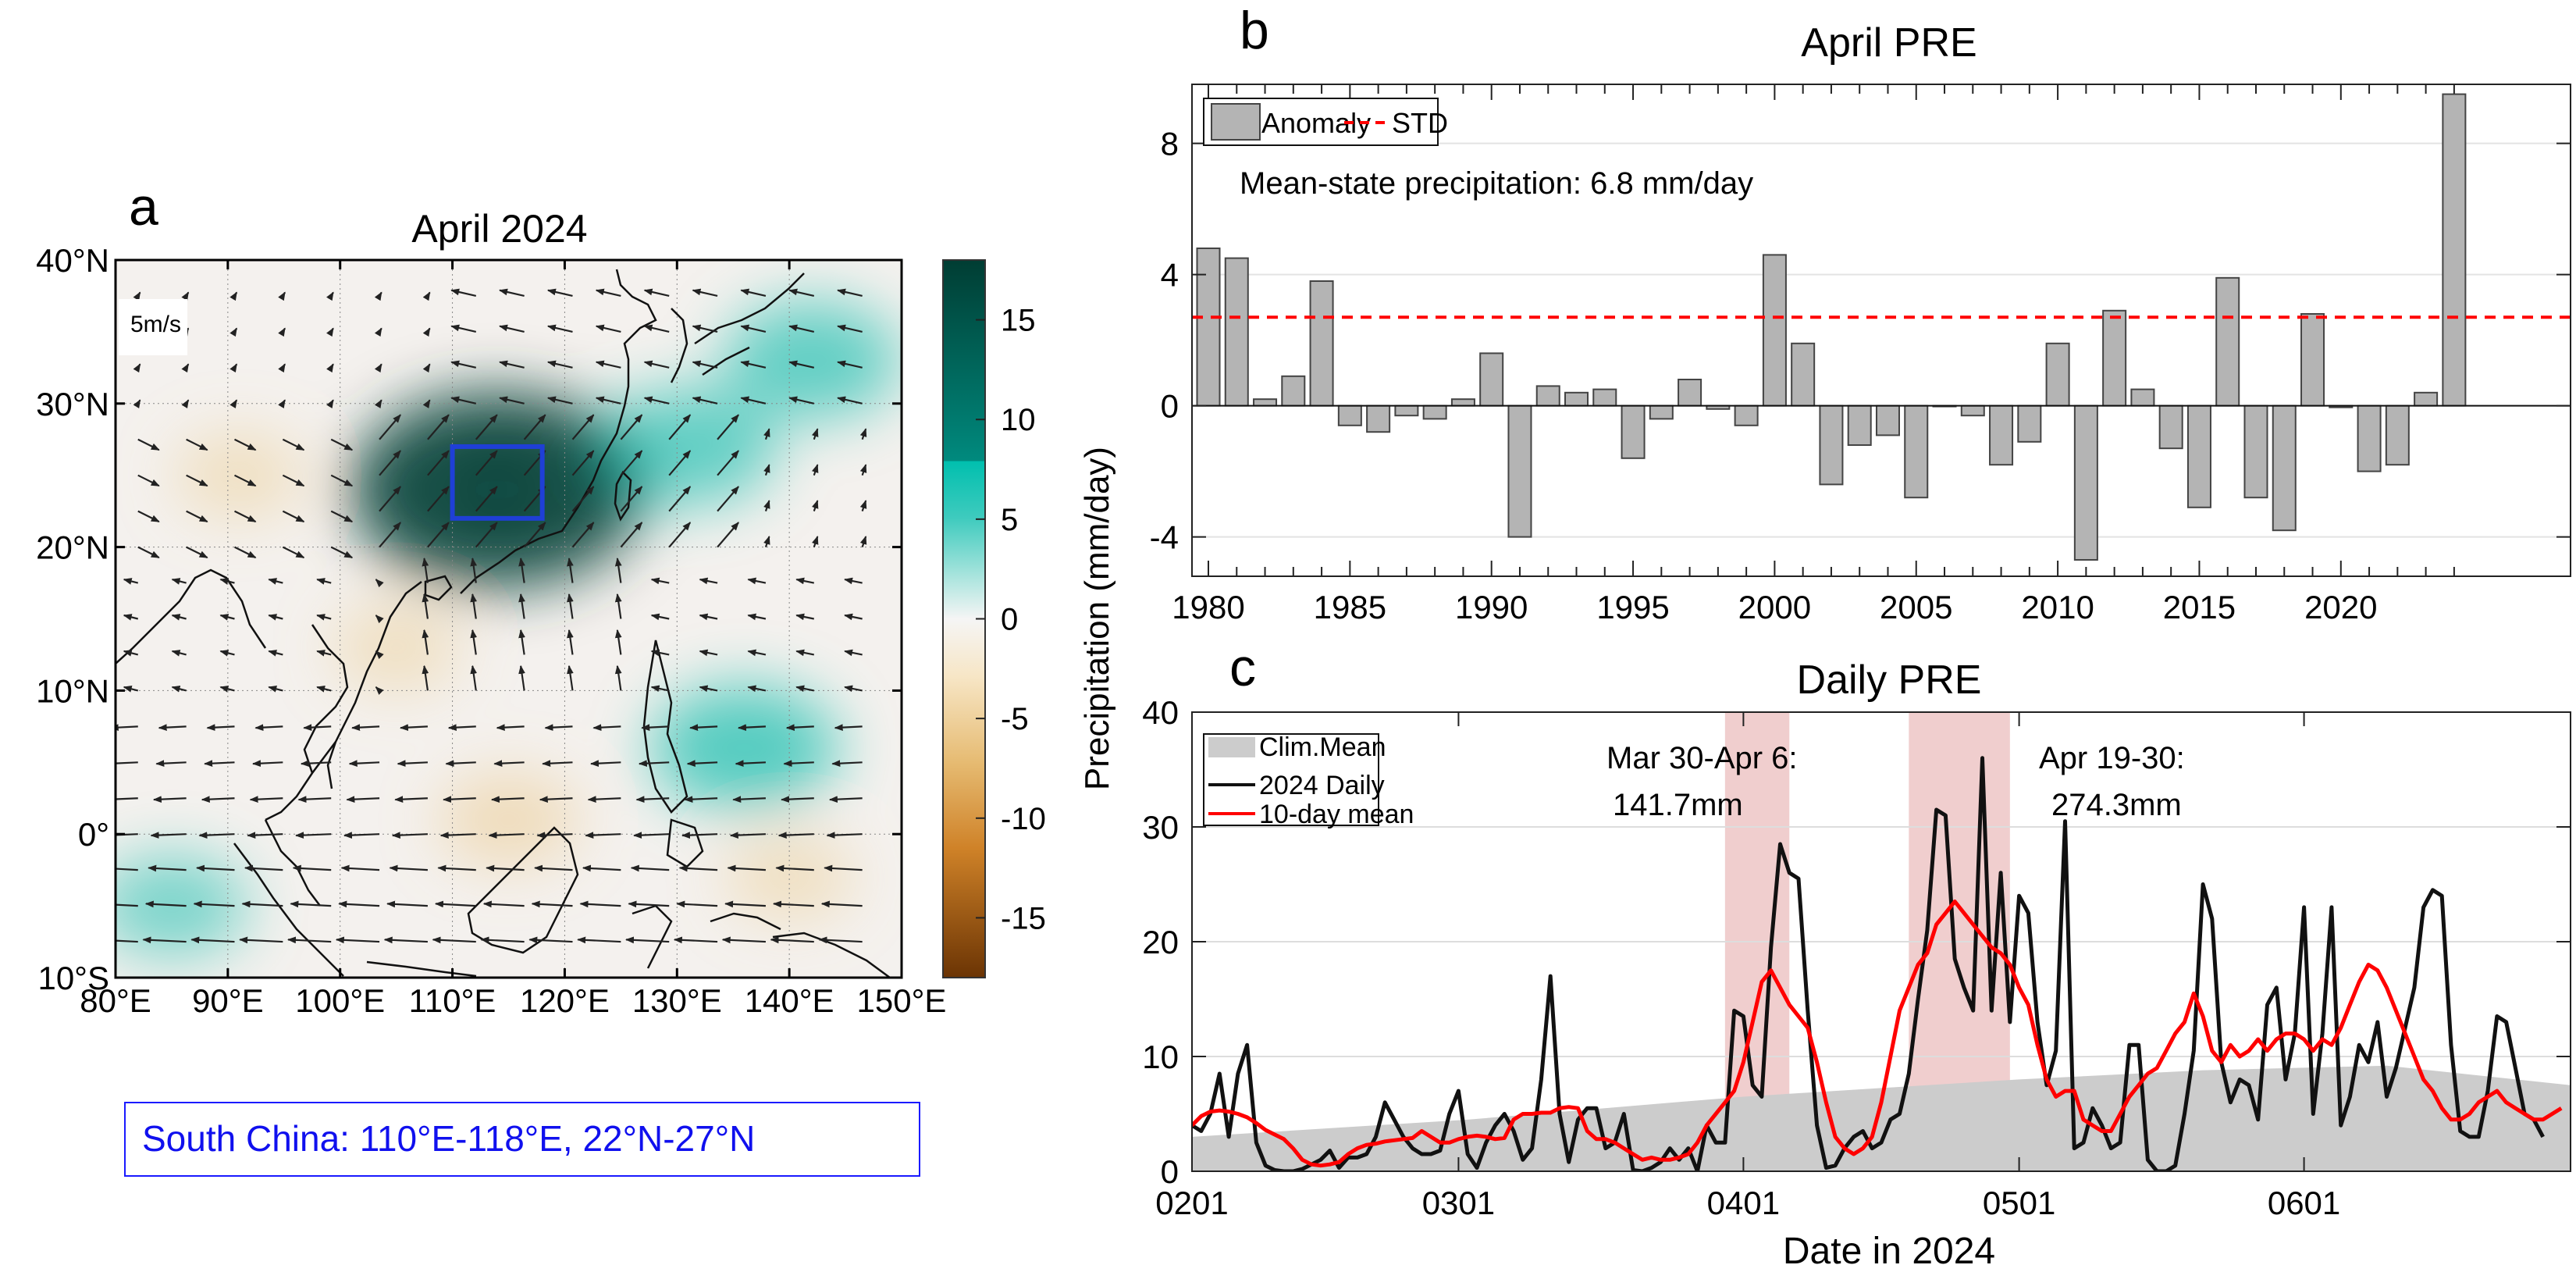  What do you see at coordinates (1322, 747) in the screenshot?
I see `legend-clim-label: Clim.Mean` at bounding box center [1322, 747].